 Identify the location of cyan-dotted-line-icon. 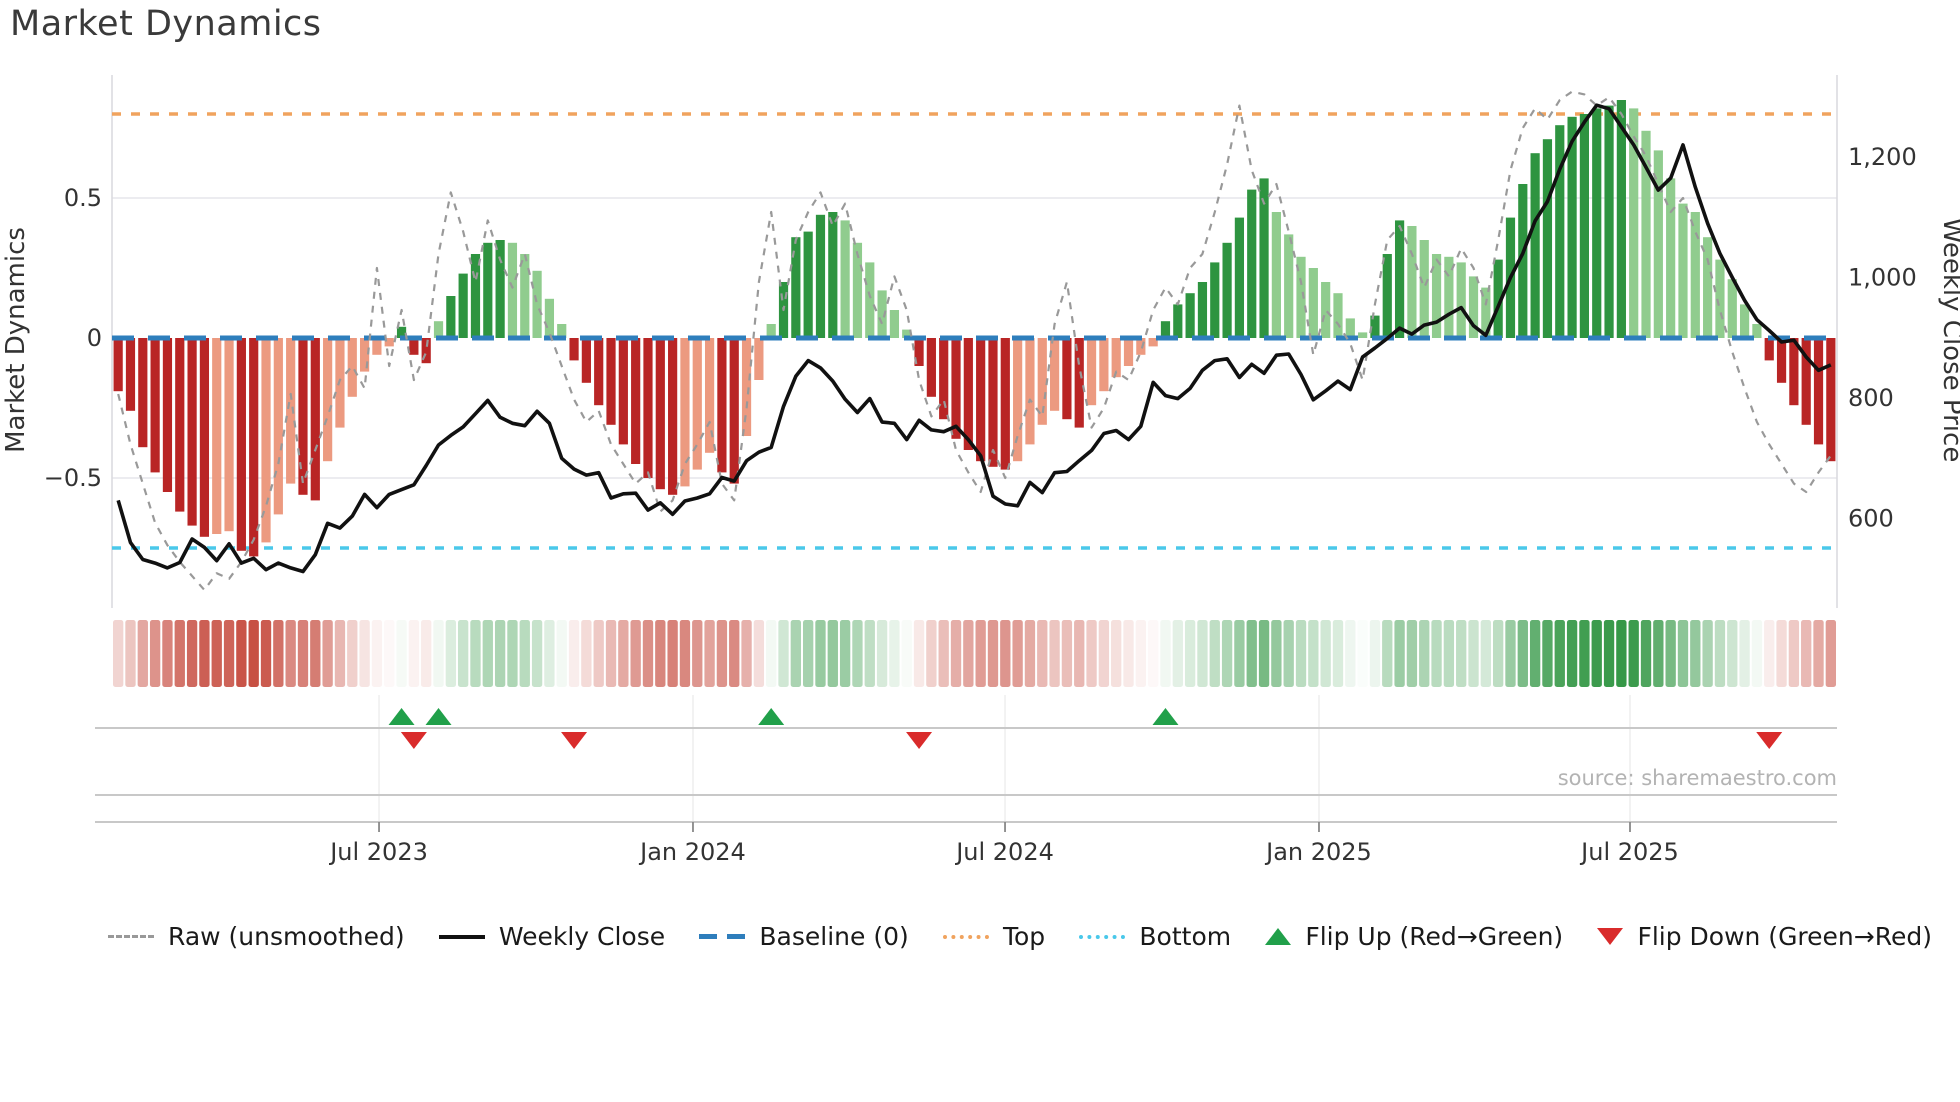
(1102, 936).